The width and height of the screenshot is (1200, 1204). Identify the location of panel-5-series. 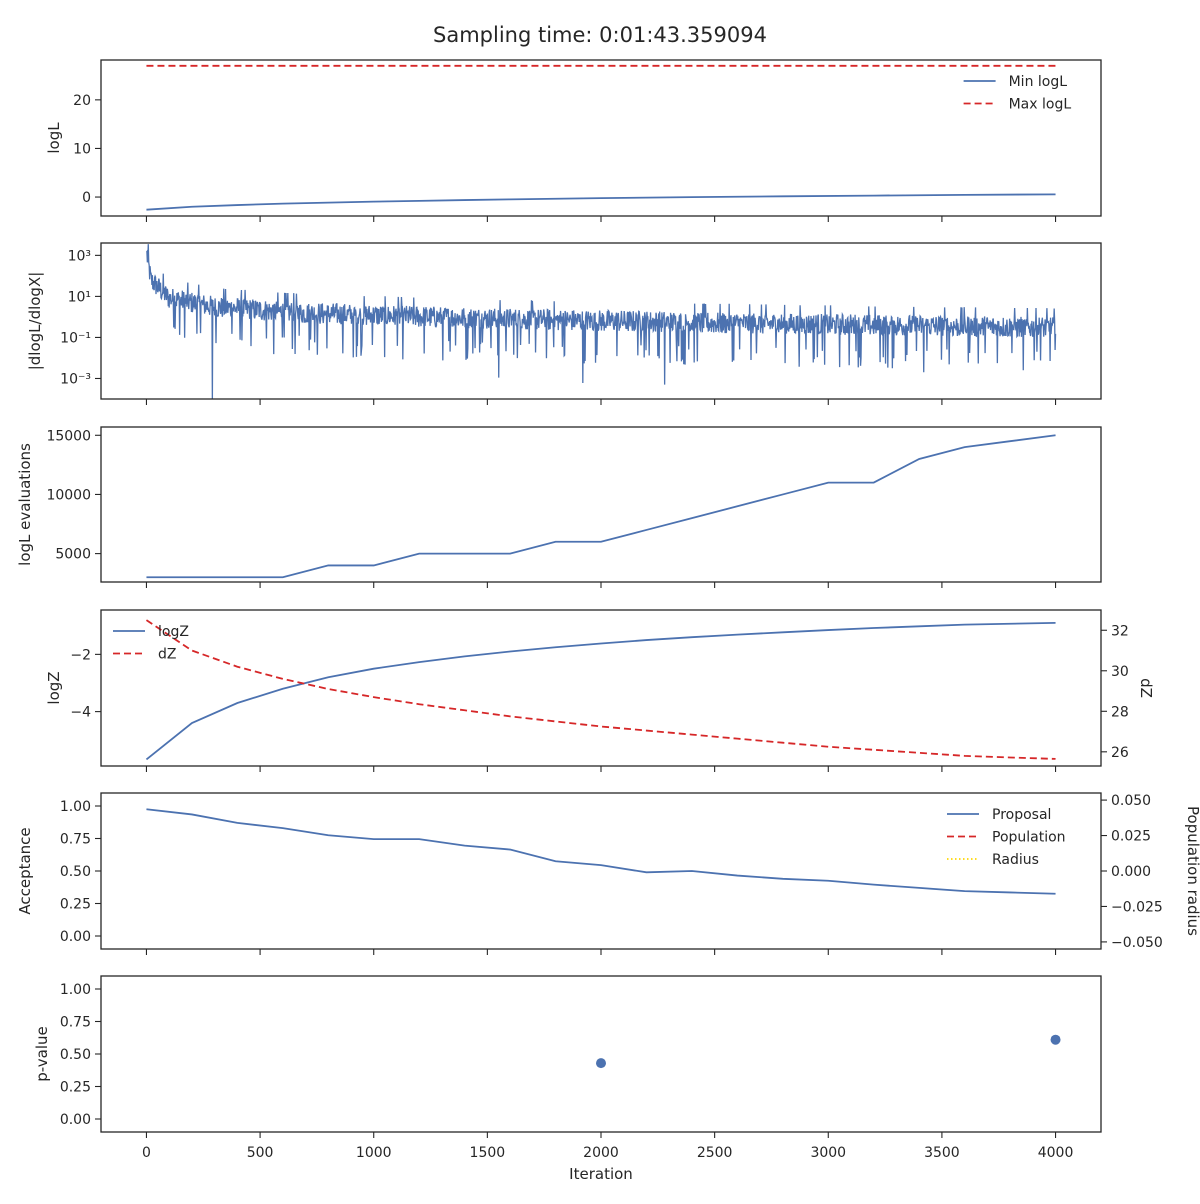
(601, 851).